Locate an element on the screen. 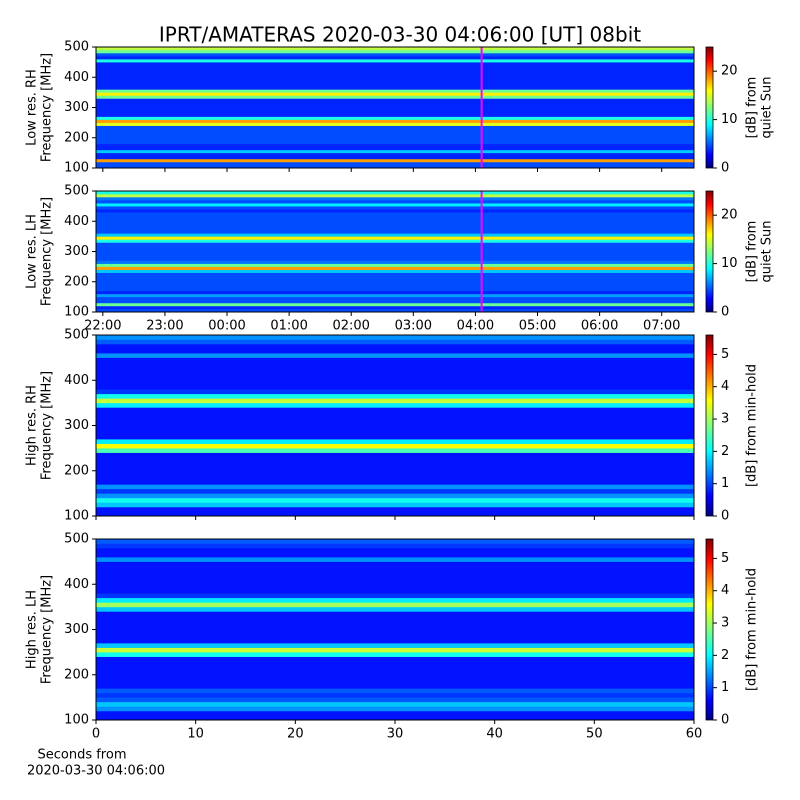 The width and height of the screenshot is (800, 800). colorbar-label: [dB] from min-hold is located at coordinates (752, 629).